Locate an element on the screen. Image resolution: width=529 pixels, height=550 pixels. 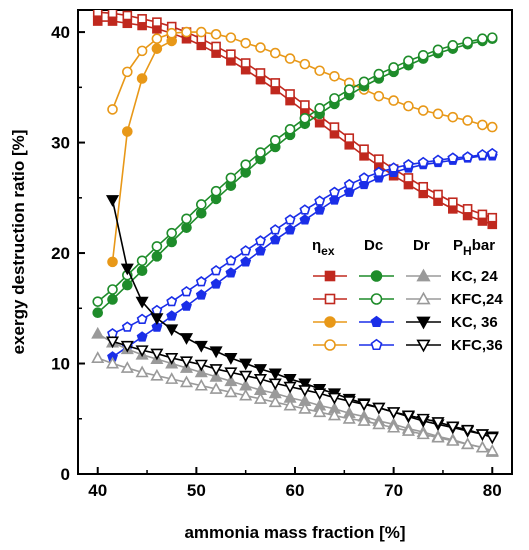
y-tick-label: 10 is located at coordinates (60, 364).